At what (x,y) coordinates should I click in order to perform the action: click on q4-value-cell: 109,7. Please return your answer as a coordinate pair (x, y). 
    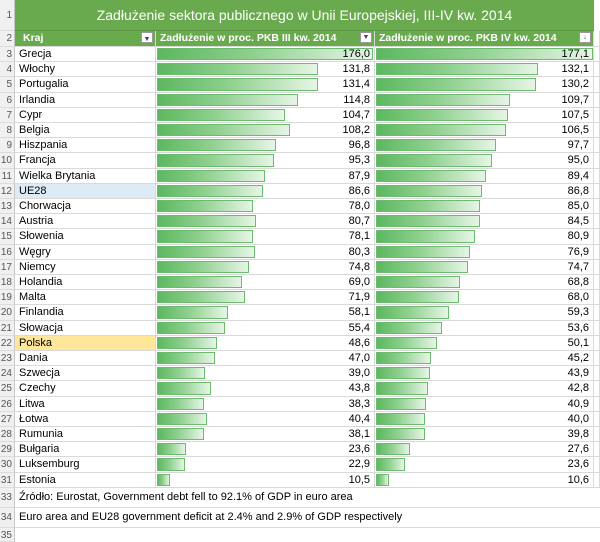
    Looking at the image, I should click on (484, 100).